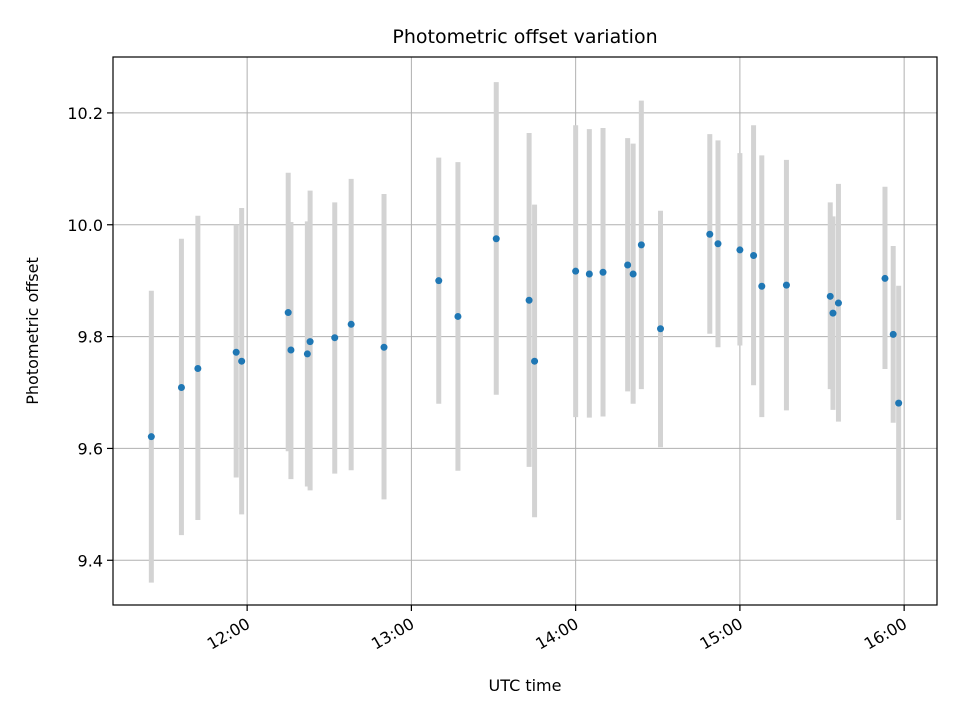  What do you see at coordinates (85, 225) in the screenshot?
I see `y-tick-label: 10.0` at bounding box center [85, 225].